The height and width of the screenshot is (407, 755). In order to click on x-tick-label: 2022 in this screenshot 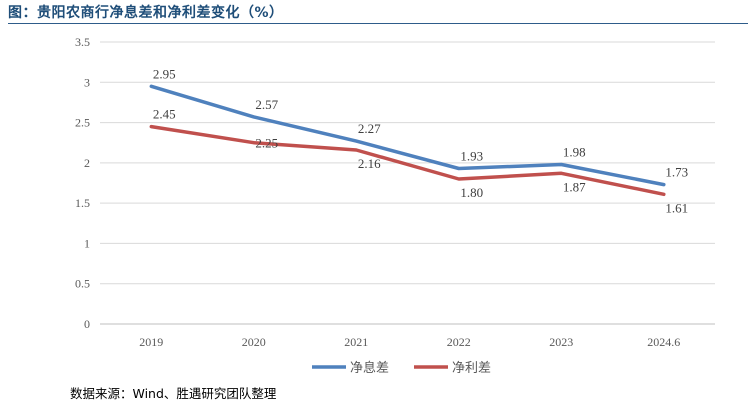, I will do `click(459, 342)`.